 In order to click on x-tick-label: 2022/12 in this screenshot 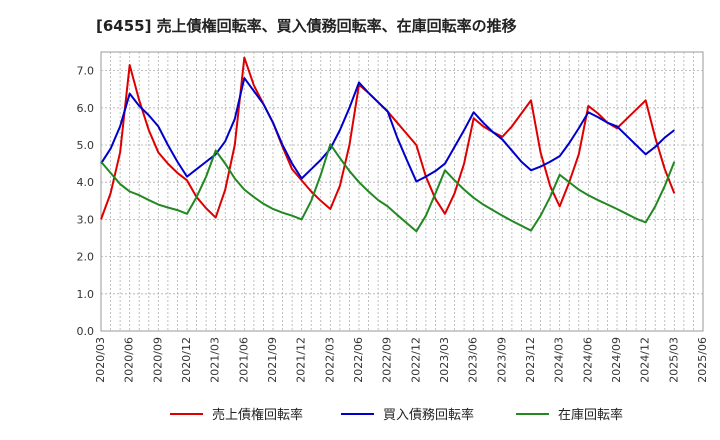, I will do `click(415, 360)`.